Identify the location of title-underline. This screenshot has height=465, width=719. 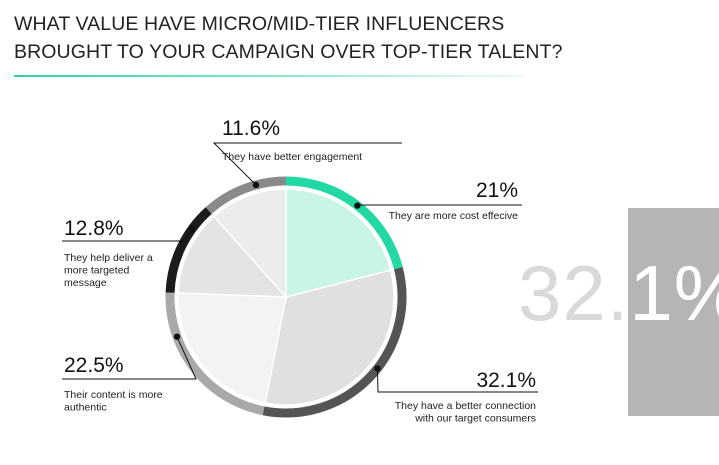
(269, 76).